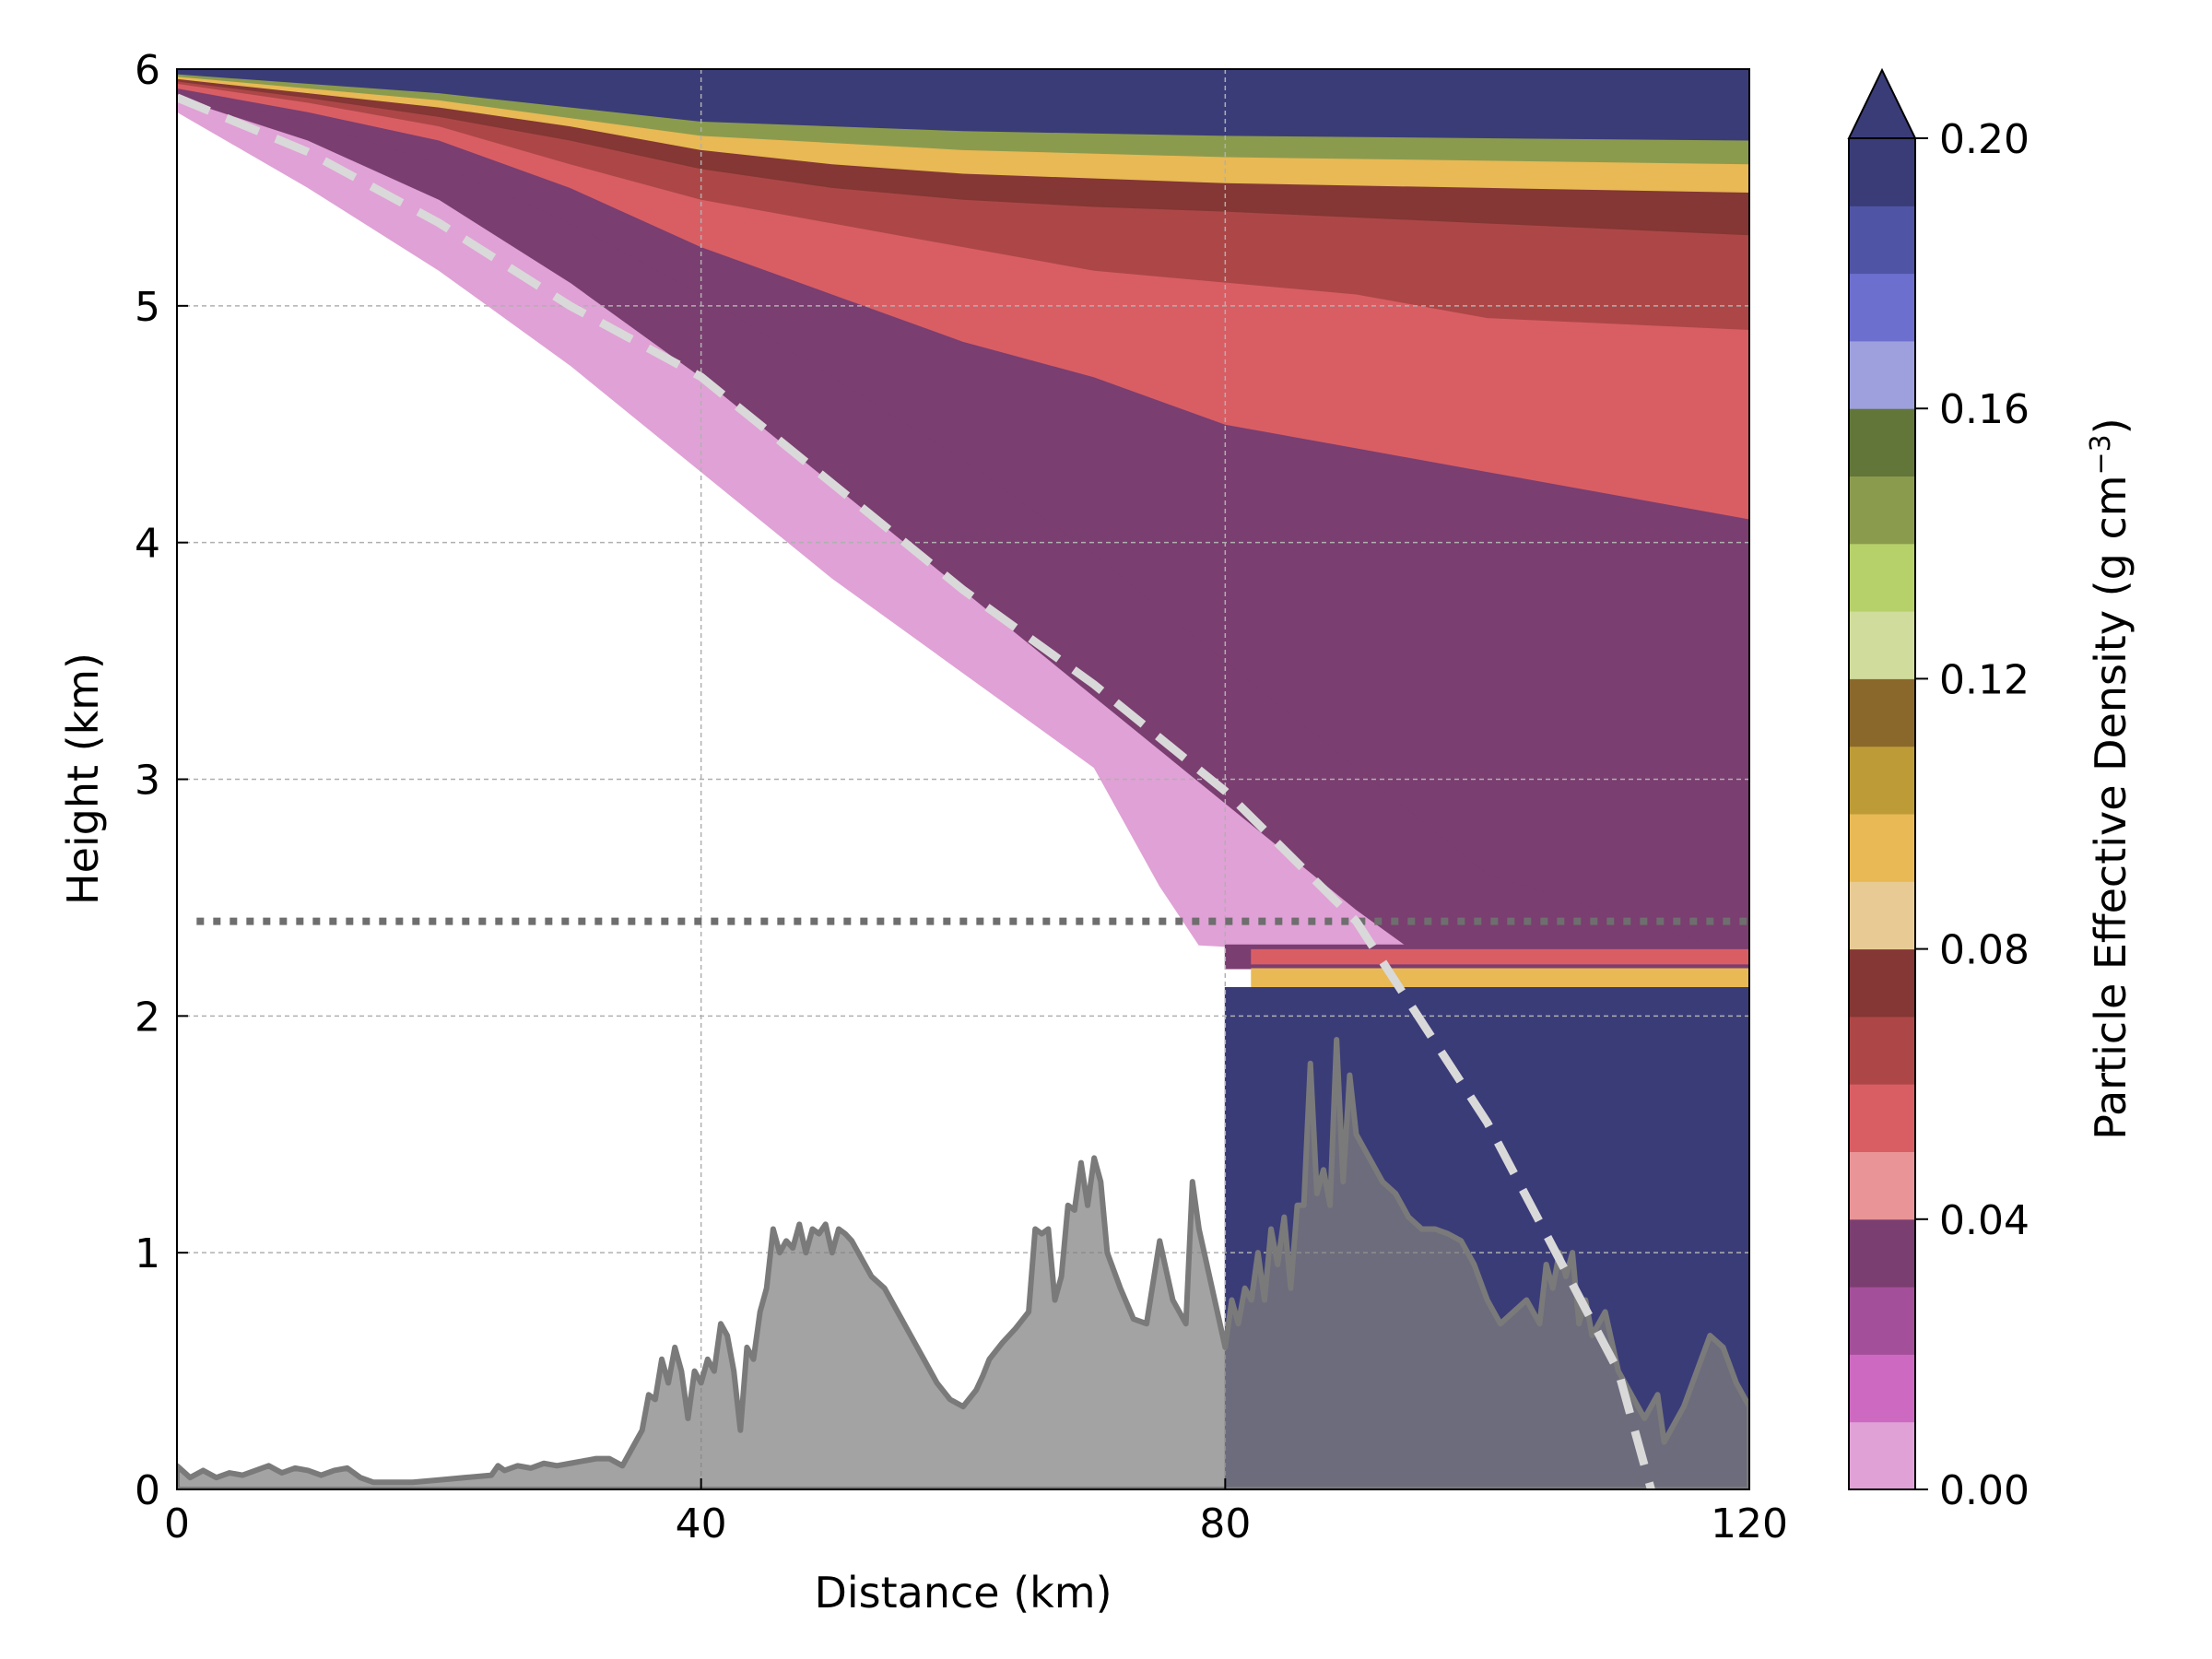  Describe the element at coordinates (147, 307) in the screenshot. I see `y-tick-label-5: 5` at that location.